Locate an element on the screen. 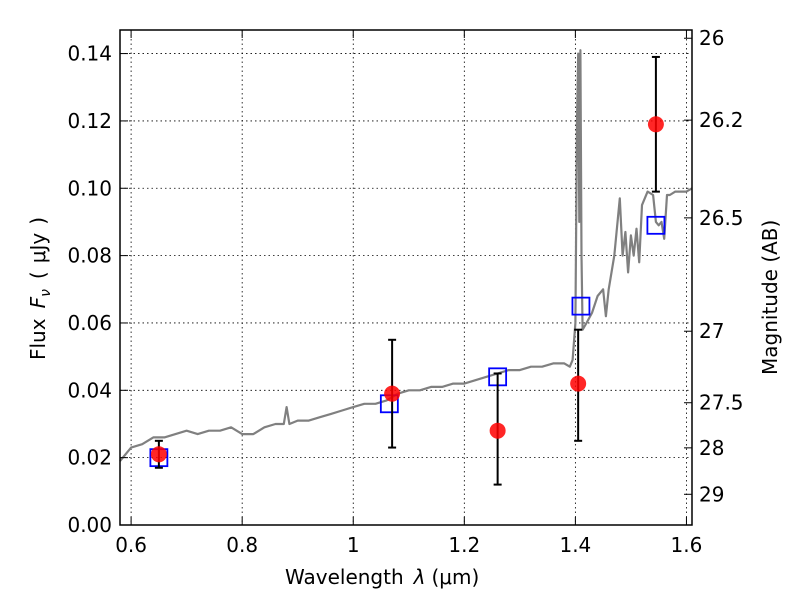  mag-tick-label: 26.5 is located at coordinates (721, 218).